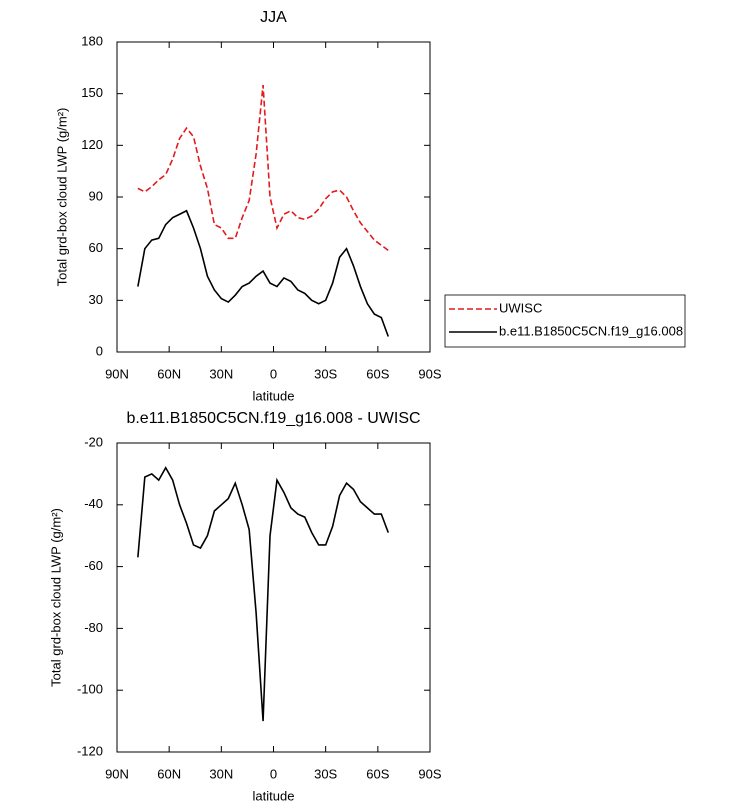 The height and width of the screenshot is (812, 733). I want to click on y-tick-label: -80, so click(93, 627).